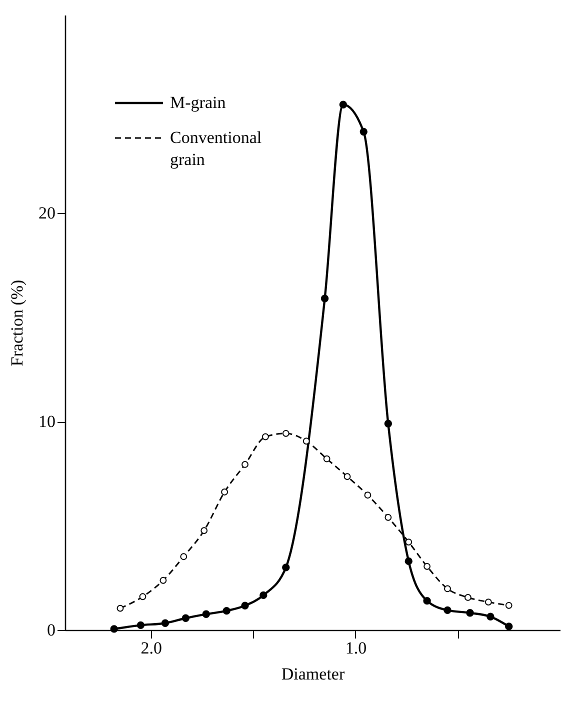 This screenshot has height=713, width=581. What do you see at coordinates (47, 213) in the screenshot?
I see `y-tick-label: 20` at bounding box center [47, 213].